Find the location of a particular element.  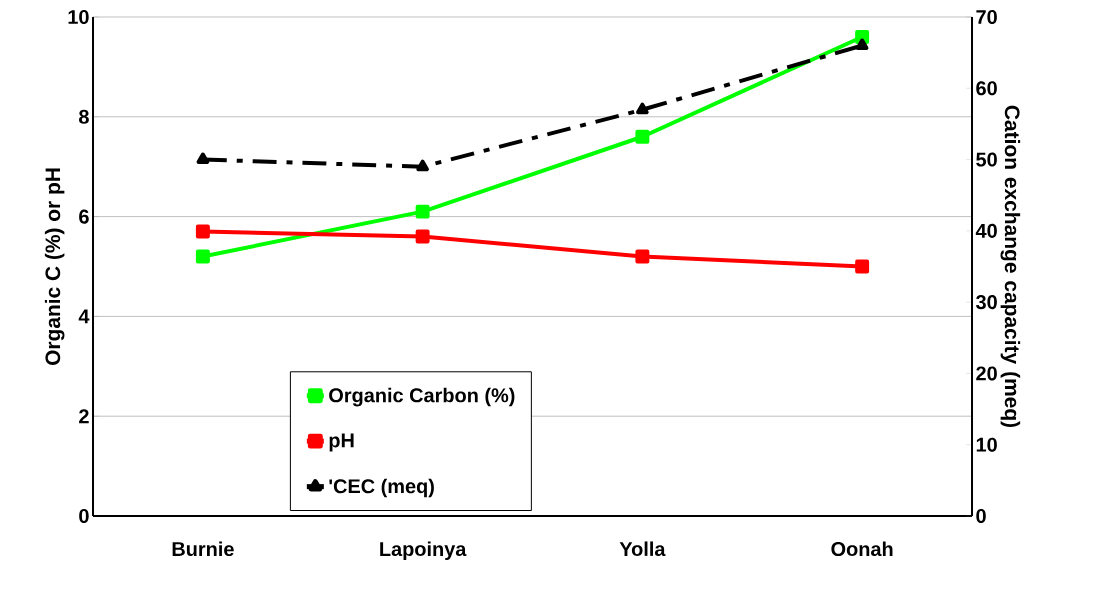

x-tick-label: Lapoinya is located at coordinates (423, 551).